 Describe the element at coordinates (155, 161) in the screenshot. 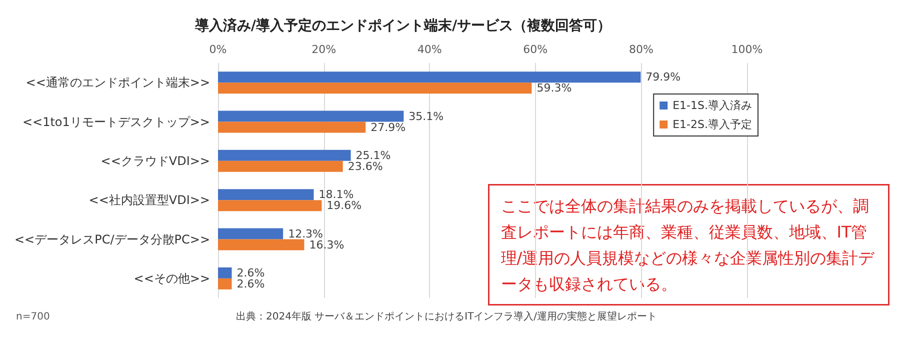

I see `y-tick-label: <<クラウドVDI>>` at that location.